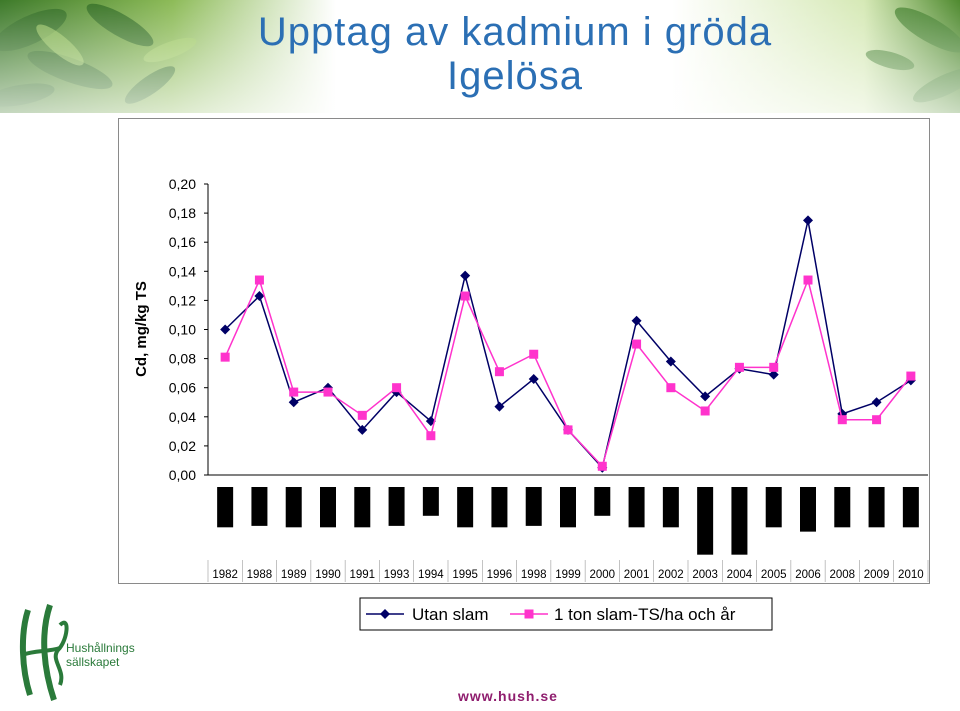 The height and width of the screenshot is (711, 960). Describe the element at coordinates (100, 648) in the screenshot. I see `logo-text-line-1: Hushållnings` at that location.